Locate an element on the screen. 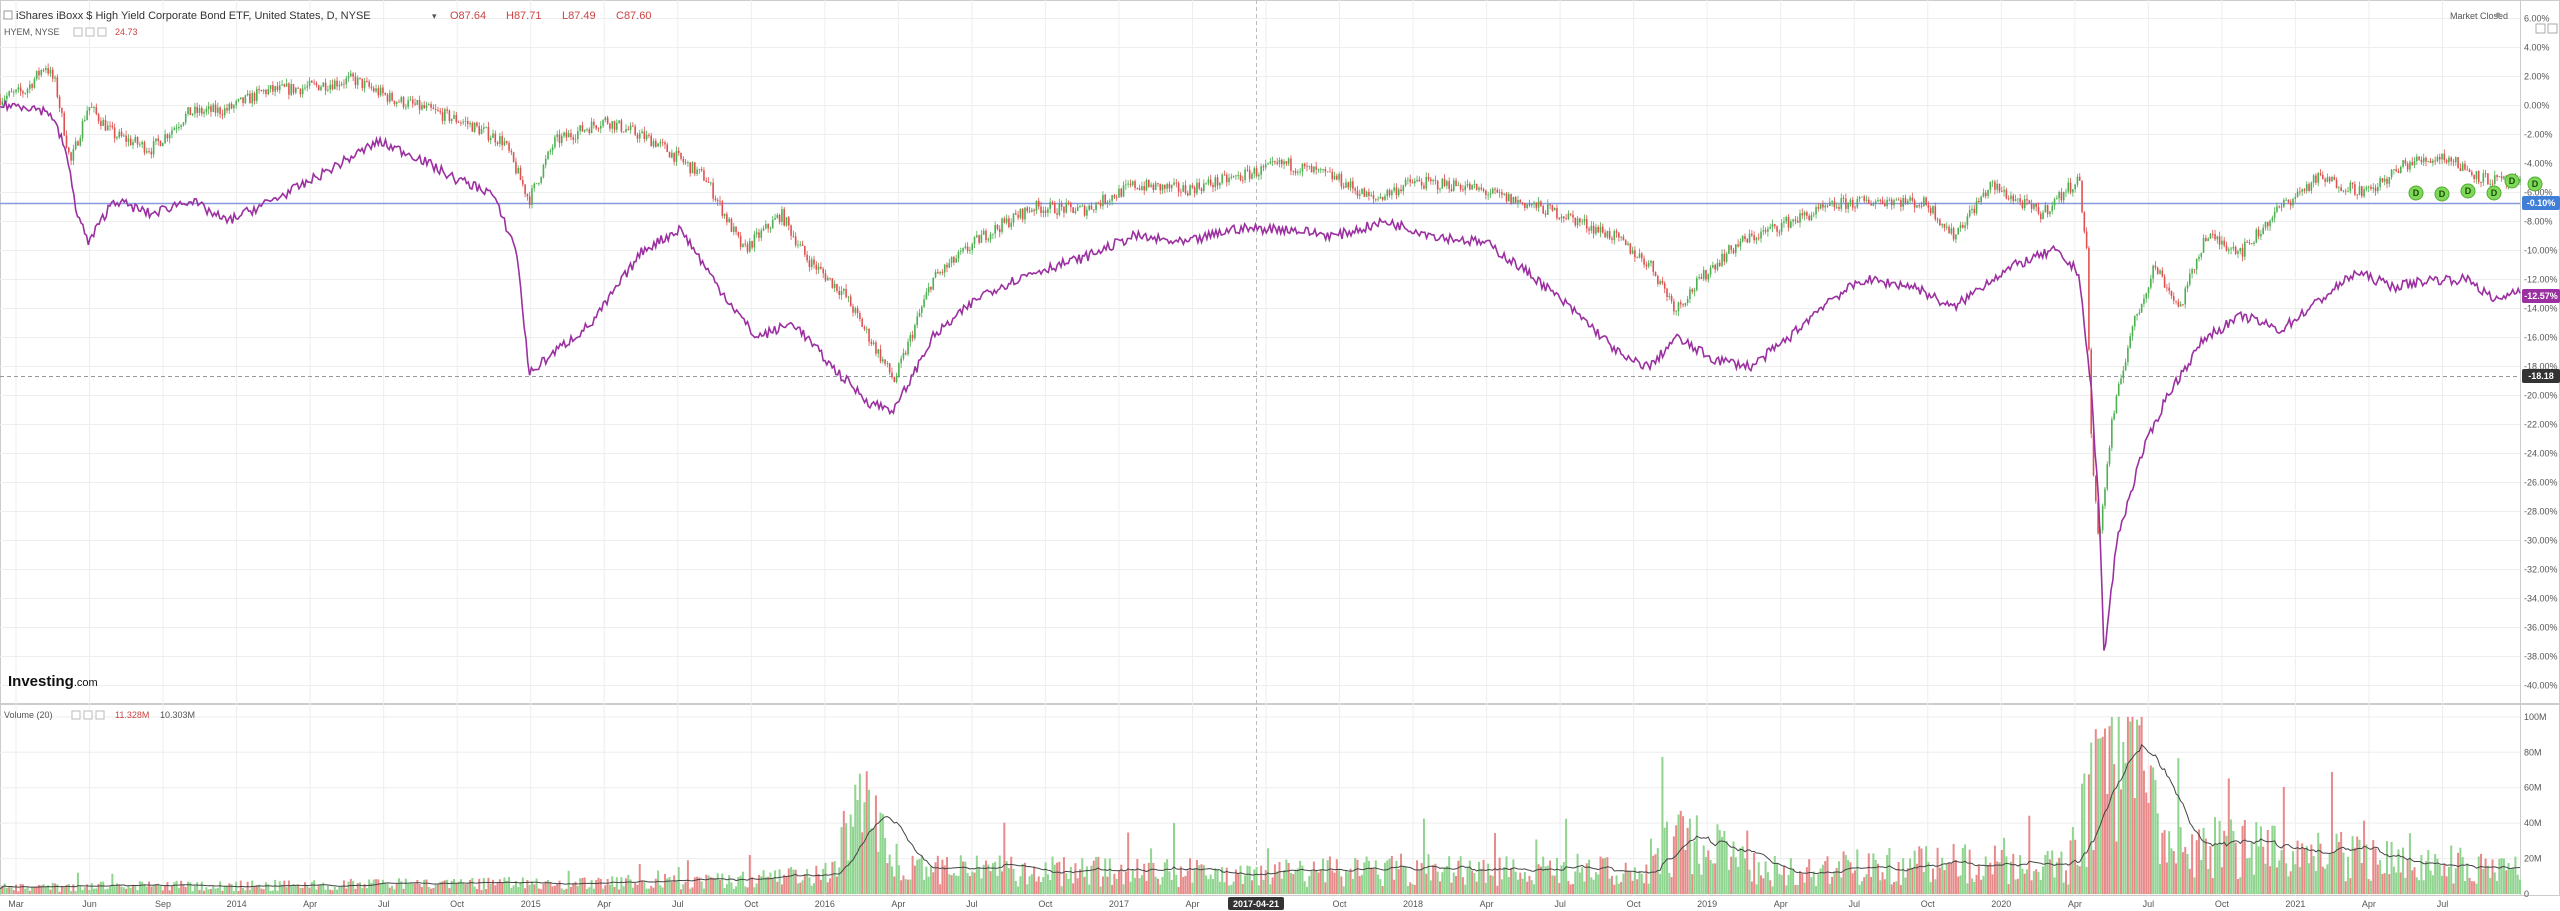 This screenshot has height=911, width=2560. ohlc-close: C87.60 is located at coordinates (633, 16).